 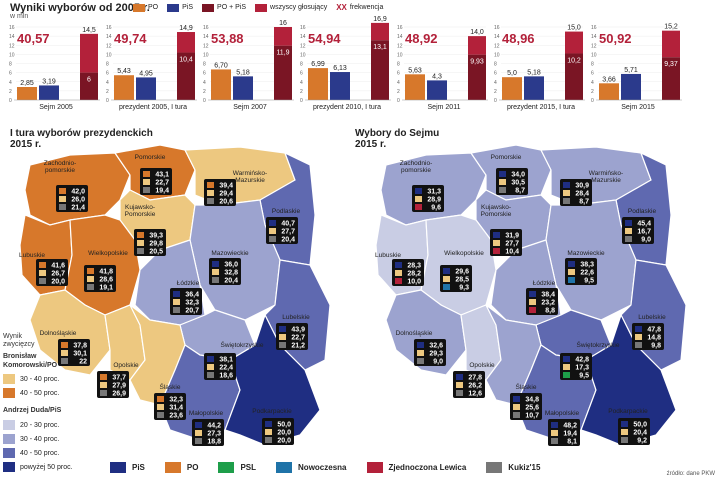 I want to click on result-value: 50,0, so click(x=640, y=425).